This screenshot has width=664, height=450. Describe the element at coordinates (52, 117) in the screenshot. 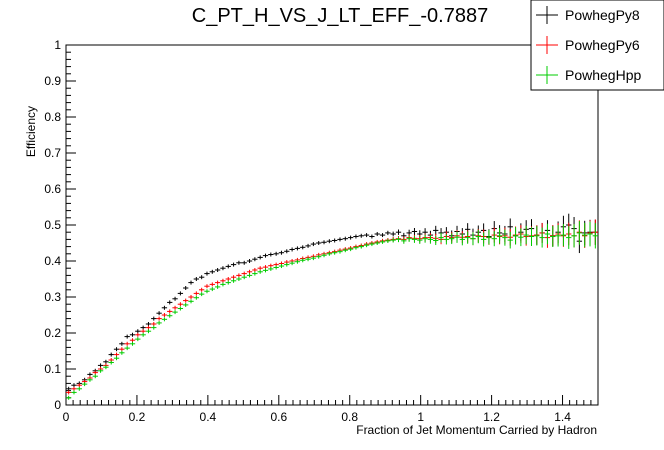

I see `y-tick-label: 0.8` at that location.